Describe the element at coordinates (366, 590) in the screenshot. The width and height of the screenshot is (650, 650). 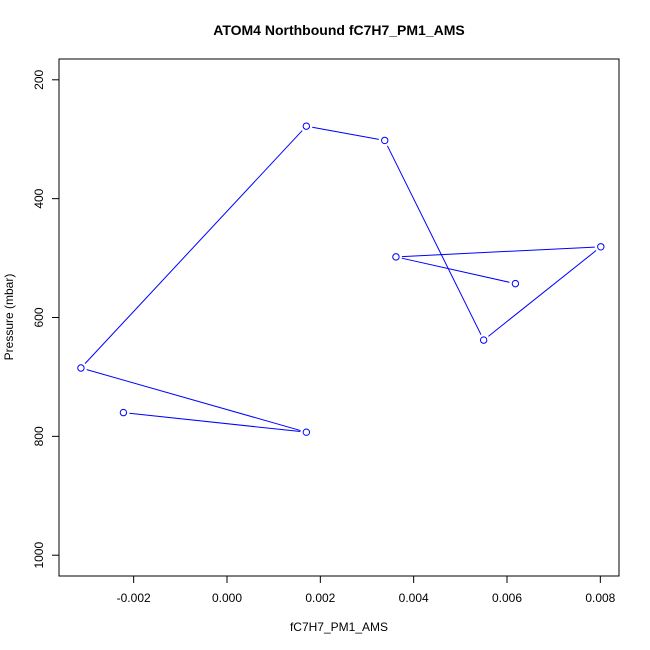
I see `x-axis: -0.002 0.000 0.002 0.004 0.006 0.008` at that location.